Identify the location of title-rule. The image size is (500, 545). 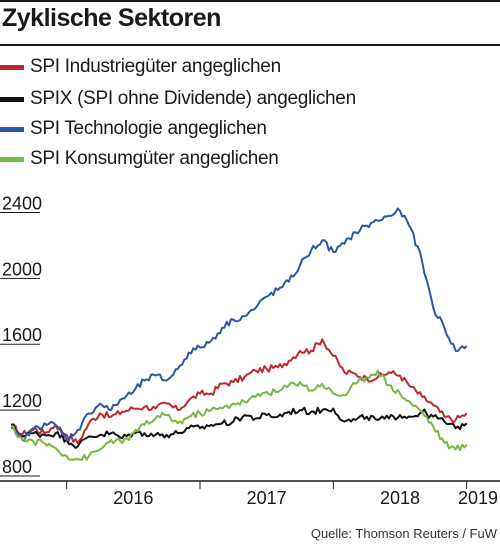
(250, 45).